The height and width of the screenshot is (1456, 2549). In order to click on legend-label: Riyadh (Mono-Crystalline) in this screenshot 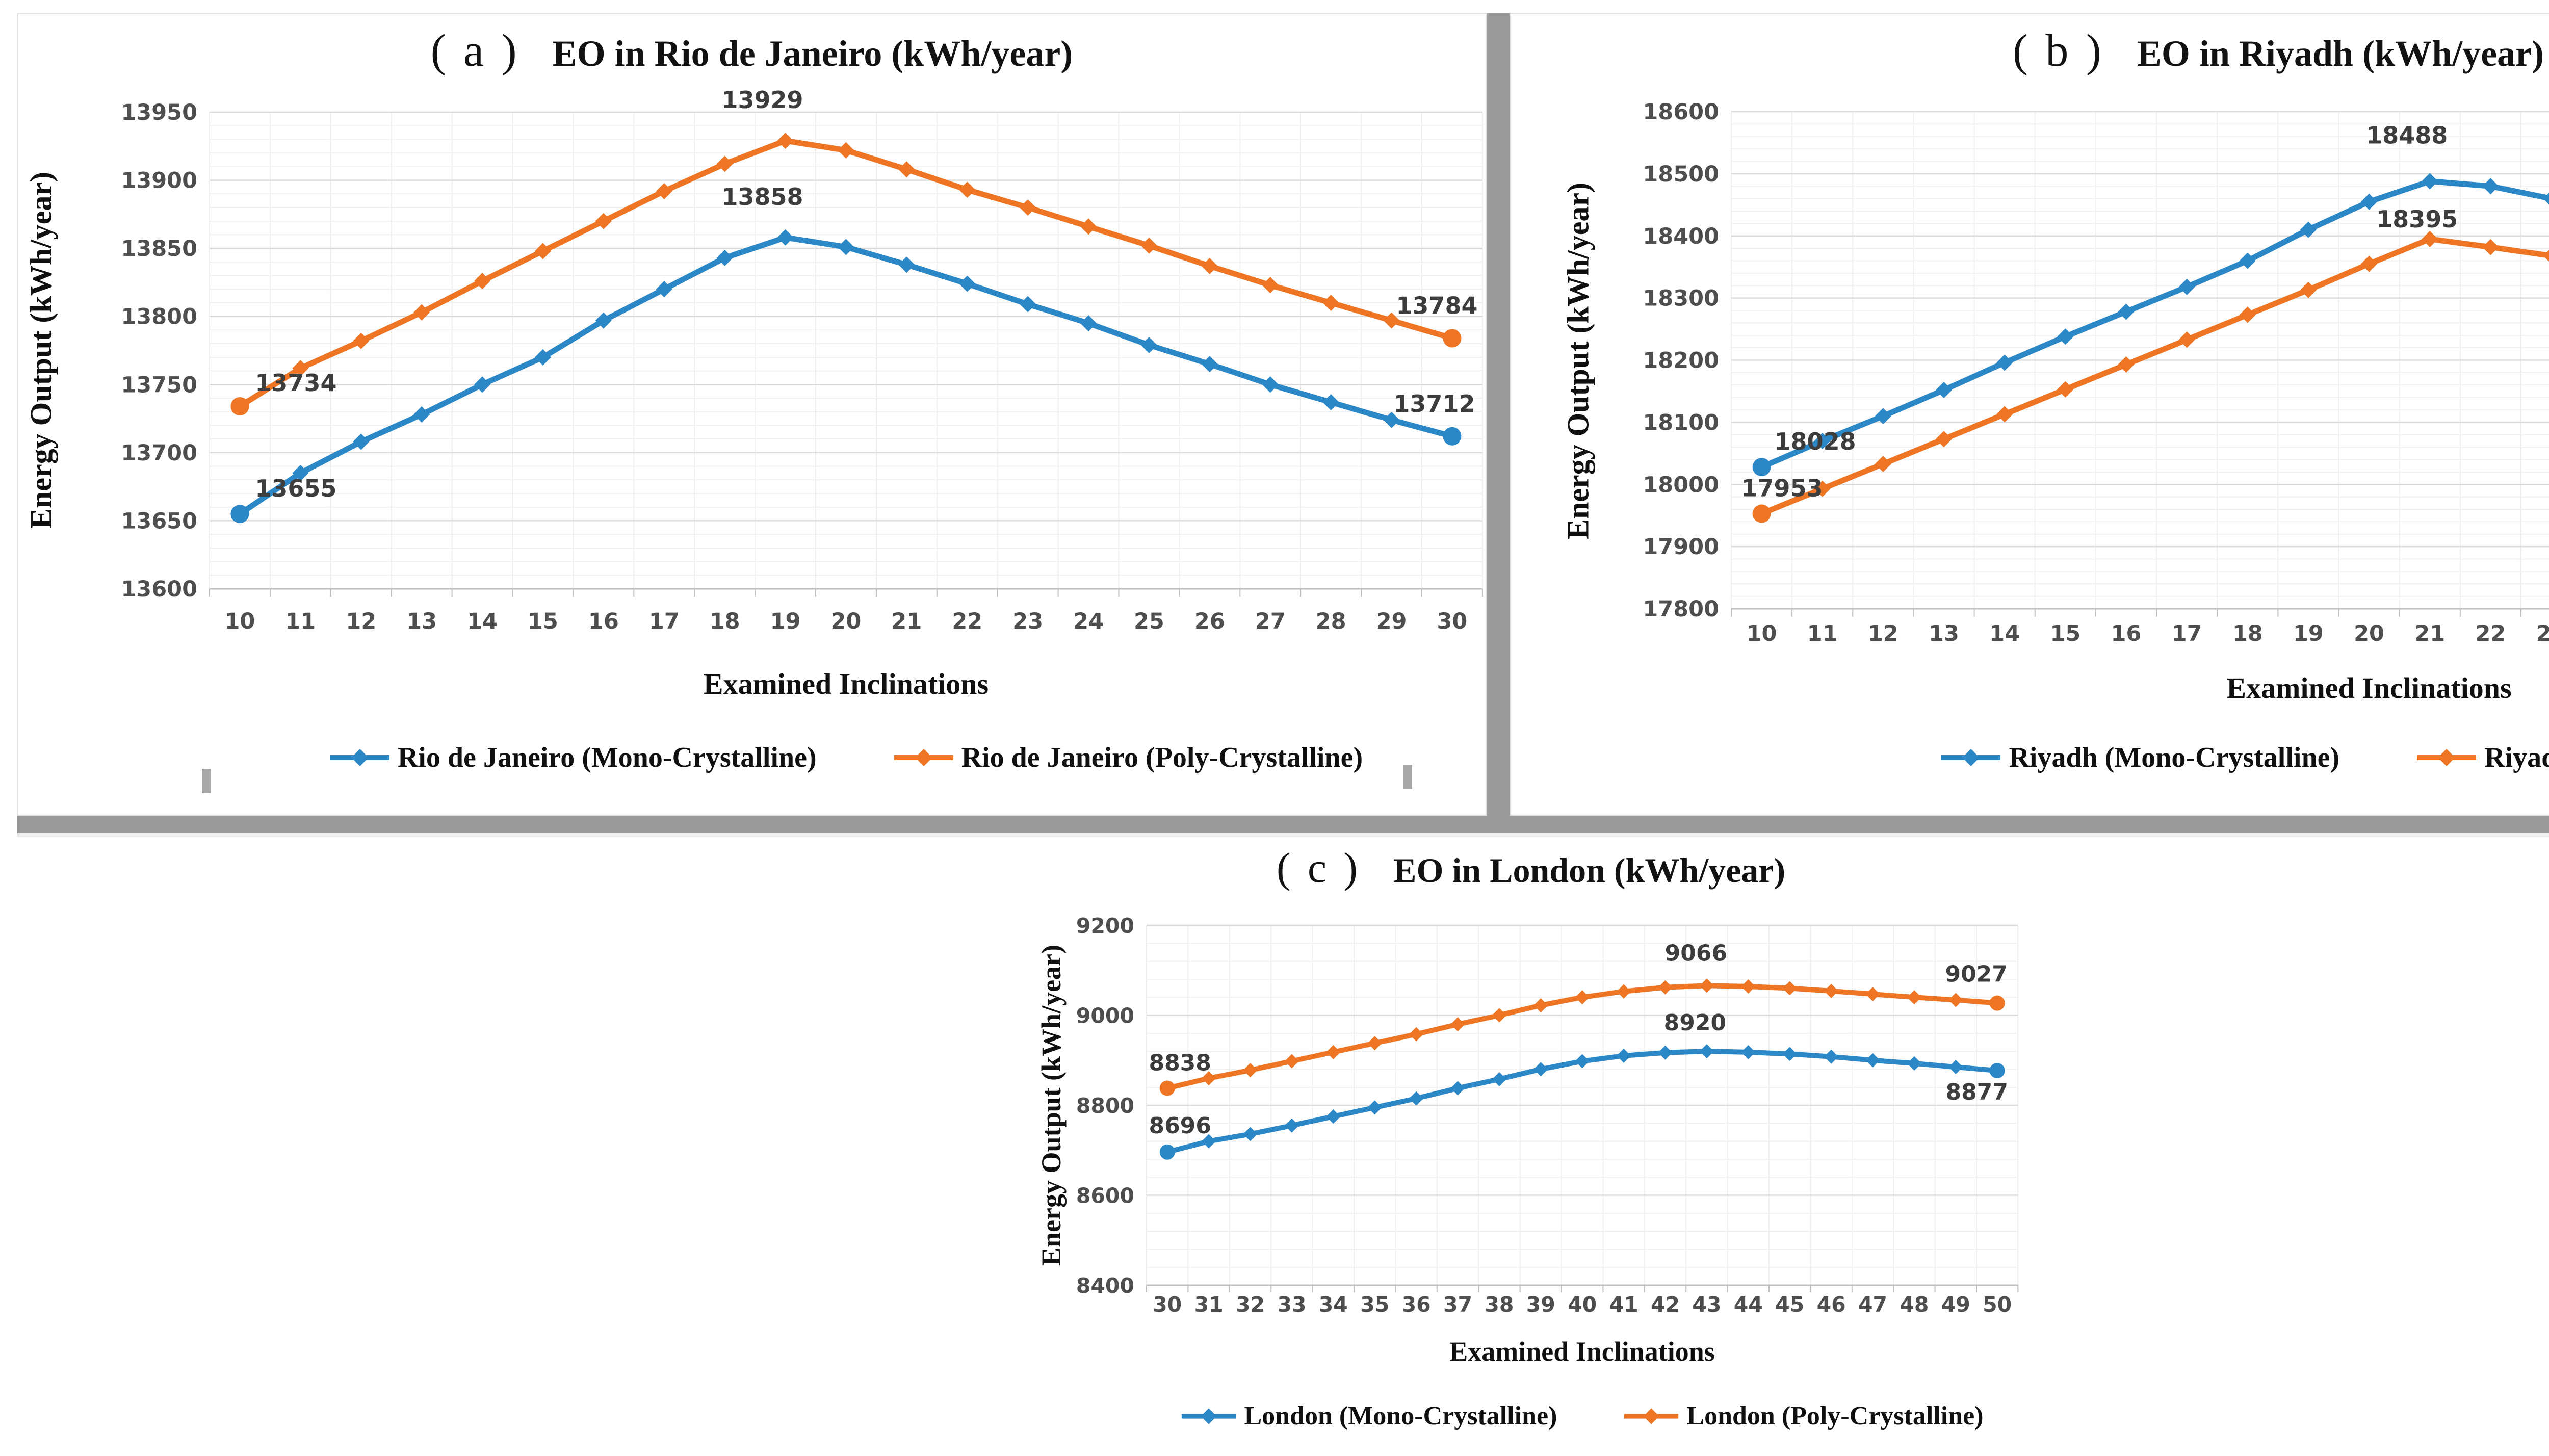, I will do `click(2174, 757)`.